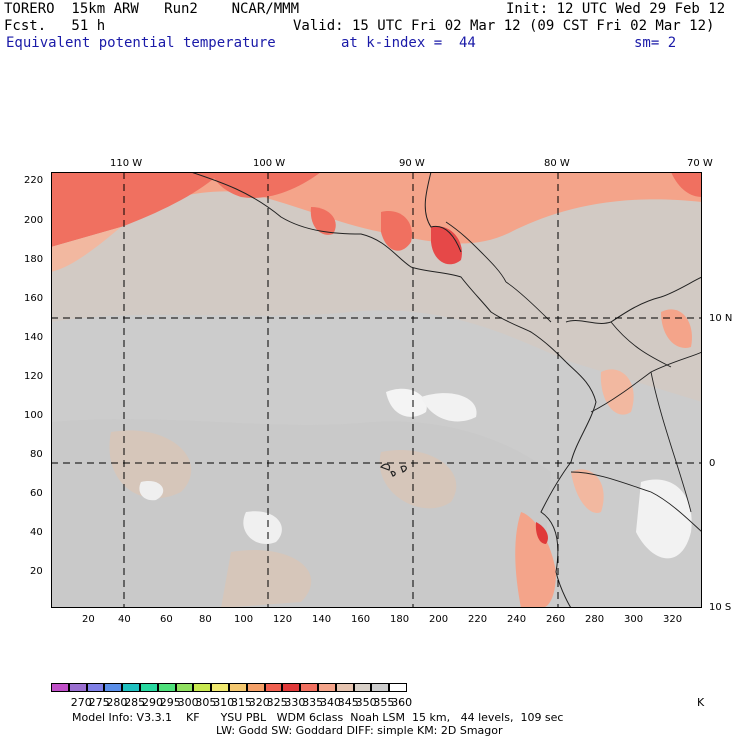 The width and height of the screenshot is (740, 740). What do you see at coordinates (400, 619) in the screenshot?
I see `x-tick-180: 180` at bounding box center [400, 619].